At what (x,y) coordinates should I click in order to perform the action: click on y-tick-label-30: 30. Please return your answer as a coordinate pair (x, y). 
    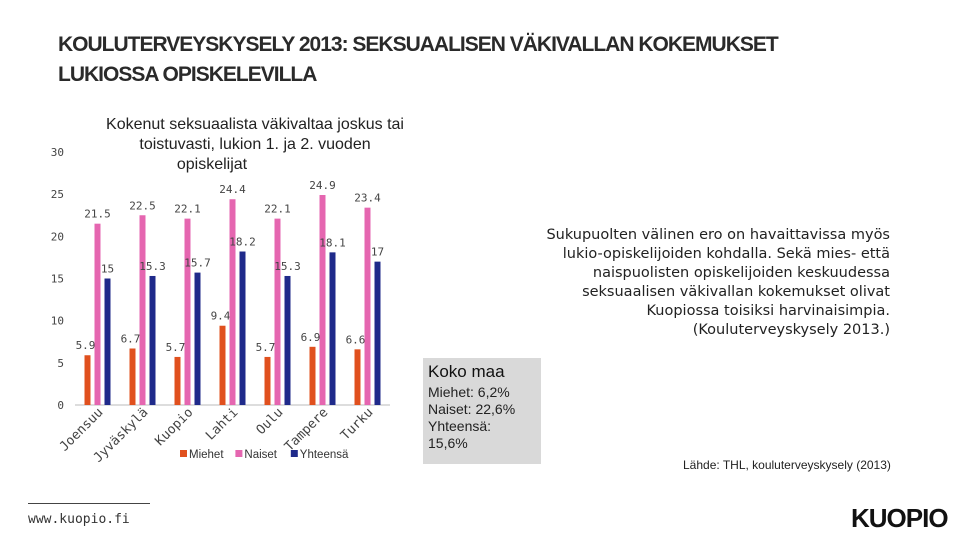
    Looking at the image, I should click on (57, 152).